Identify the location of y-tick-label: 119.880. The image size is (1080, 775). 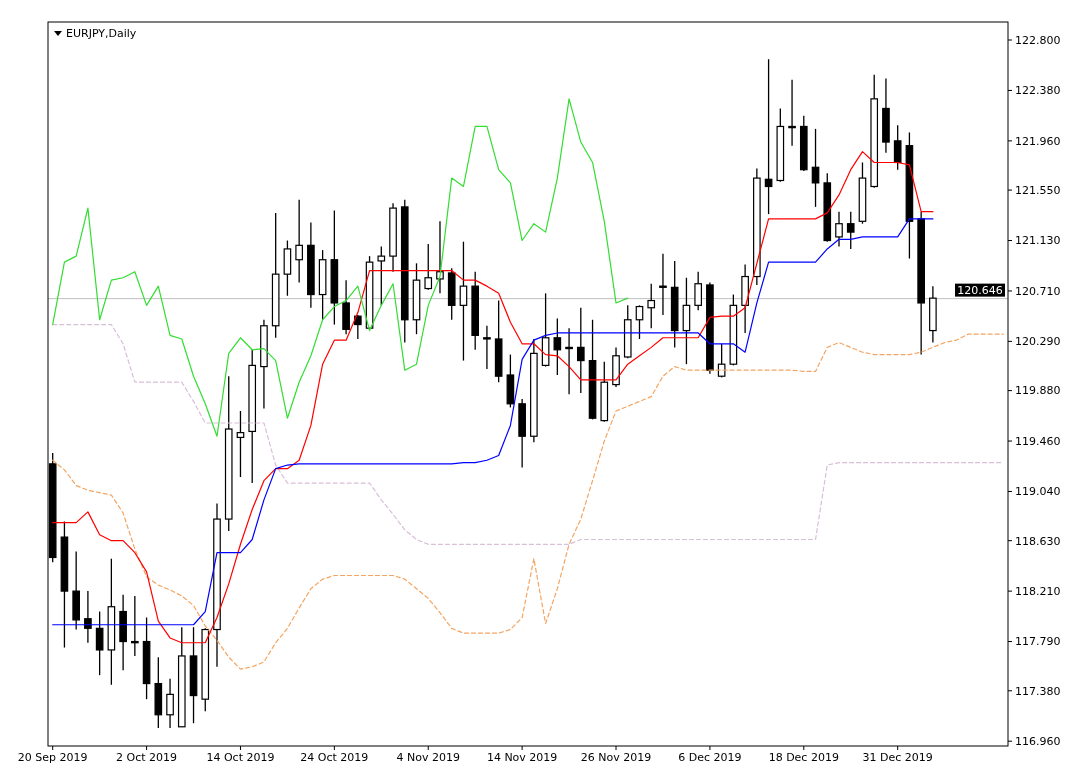
(1038, 391).